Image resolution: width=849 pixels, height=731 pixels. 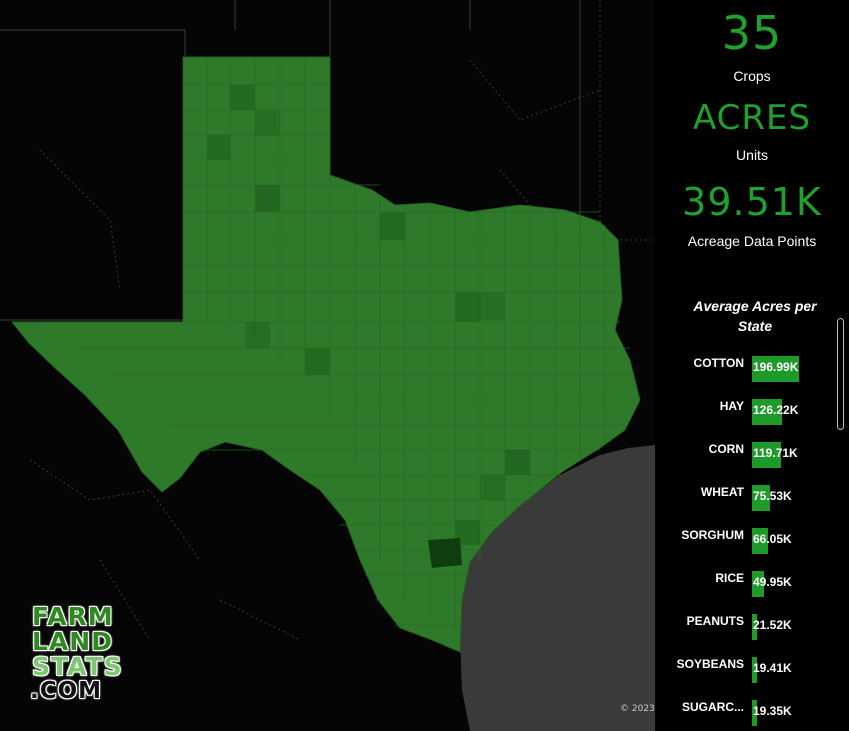 What do you see at coordinates (772, 711) in the screenshot?
I see `bar-value-label: 19.35K` at bounding box center [772, 711].